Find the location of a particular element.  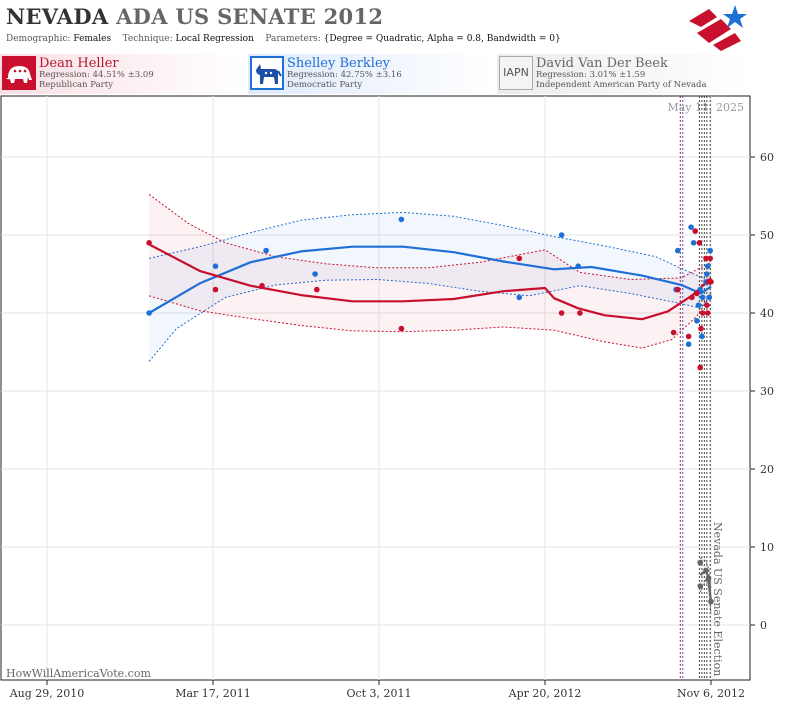

technique-label: Technique: is located at coordinates (147, 39).